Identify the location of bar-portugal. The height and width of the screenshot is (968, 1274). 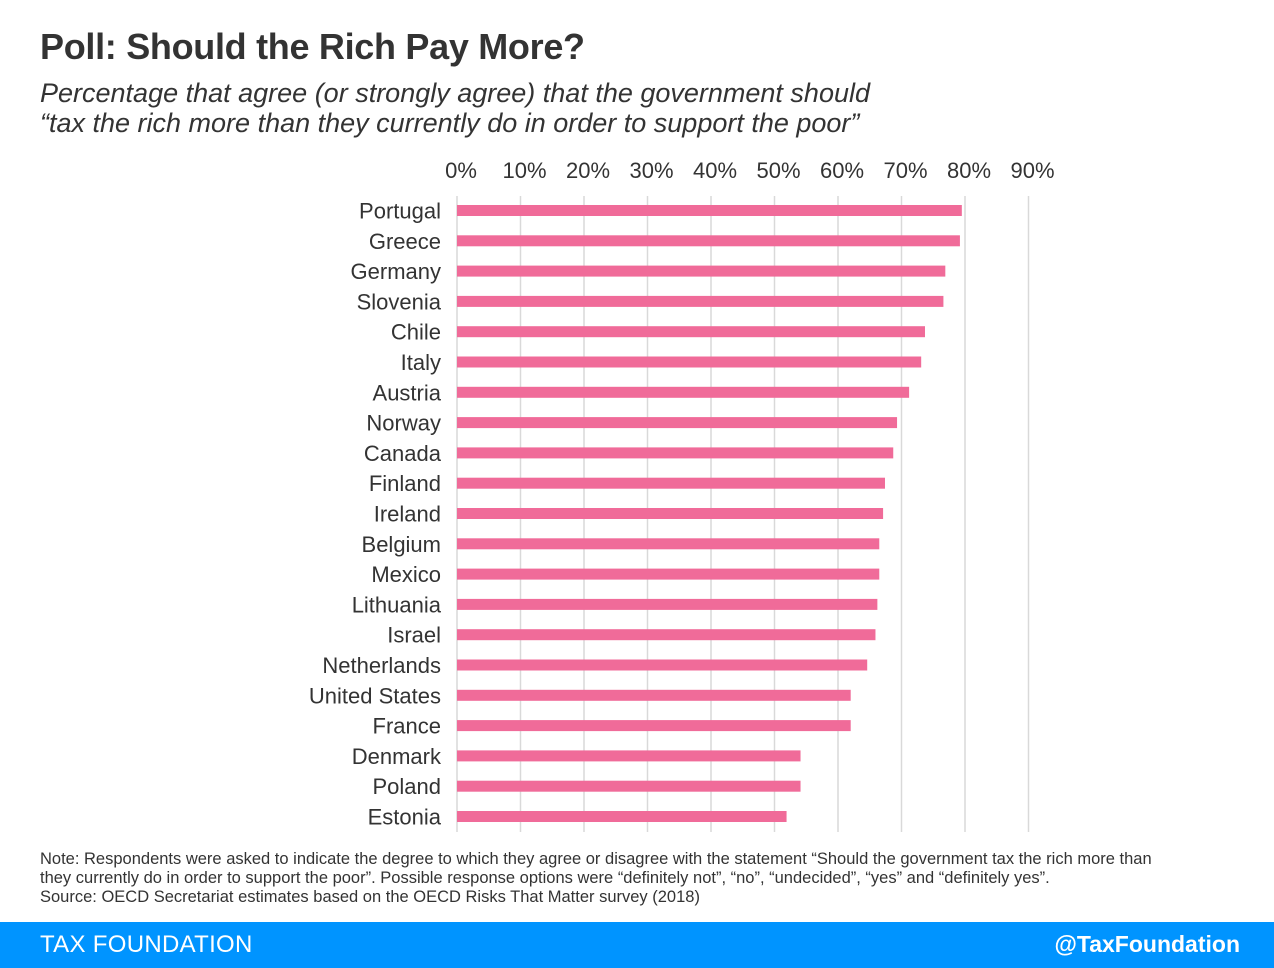
(709, 210).